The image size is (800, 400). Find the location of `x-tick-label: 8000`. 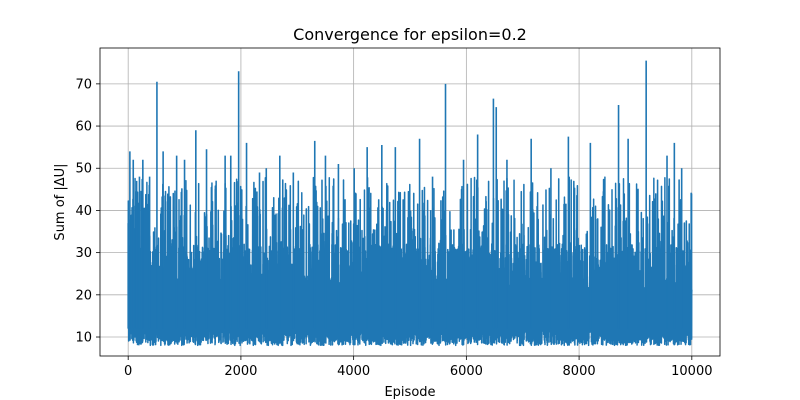

x-tick-label: 8000 is located at coordinates (579, 371).